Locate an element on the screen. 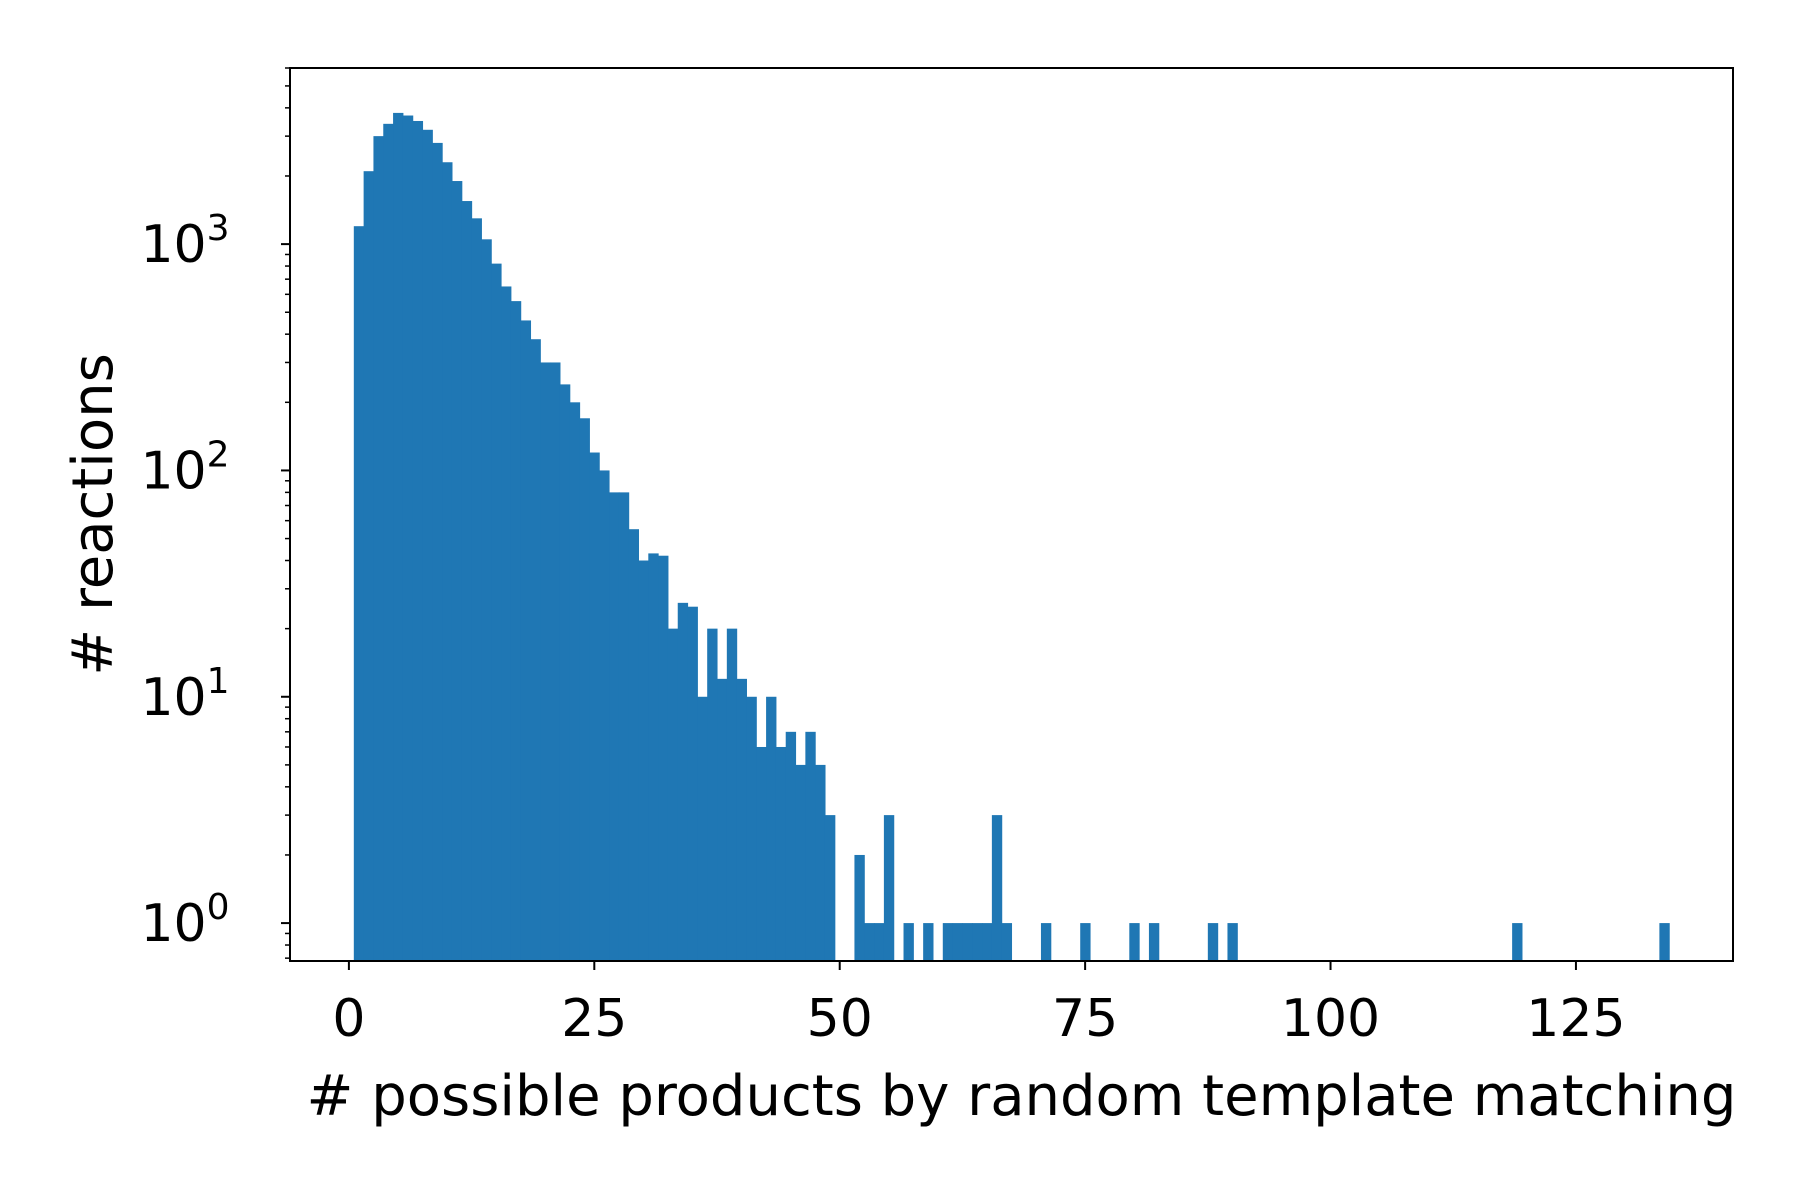 This screenshot has width=1800, height=1200. x-tick-label: 100 is located at coordinates (1330, 1019).